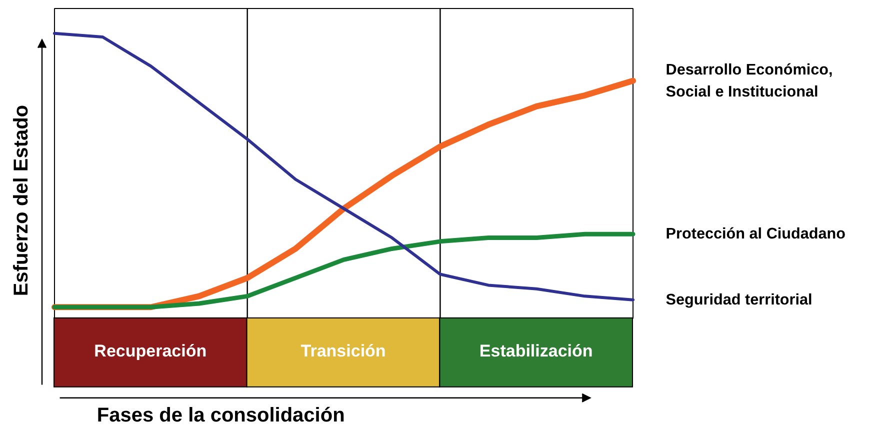 The image size is (889, 430). Describe the element at coordinates (220, 415) in the screenshot. I see `x-axis-title: Fases de la consolidación` at that location.